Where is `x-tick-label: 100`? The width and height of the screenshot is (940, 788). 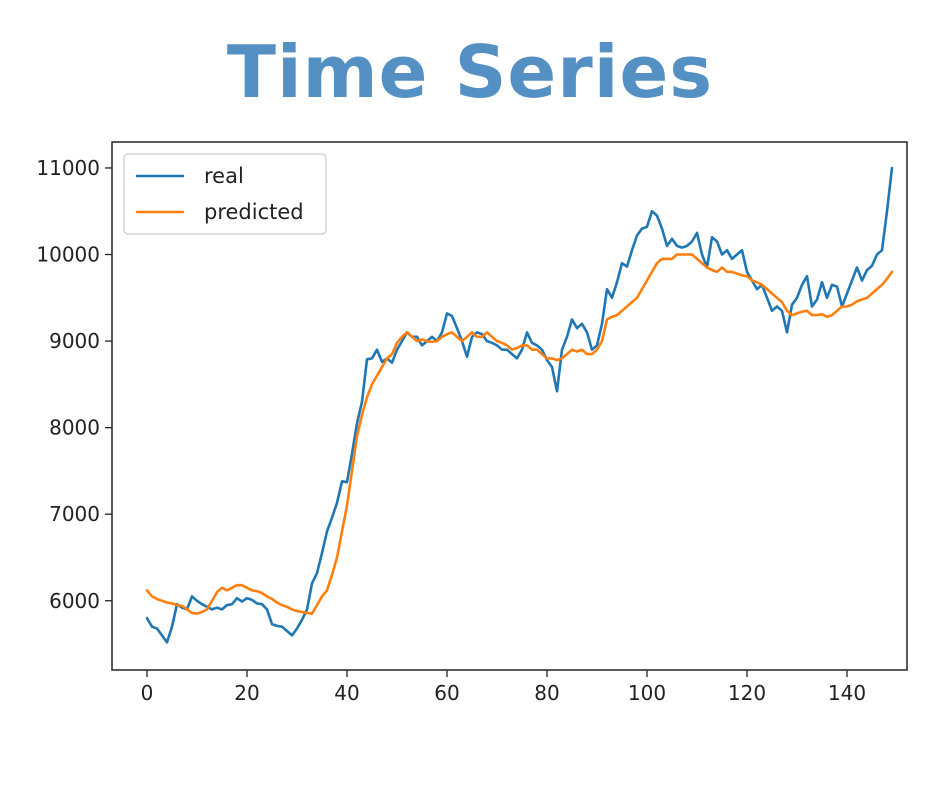 x-tick-label: 100 is located at coordinates (647, 693).